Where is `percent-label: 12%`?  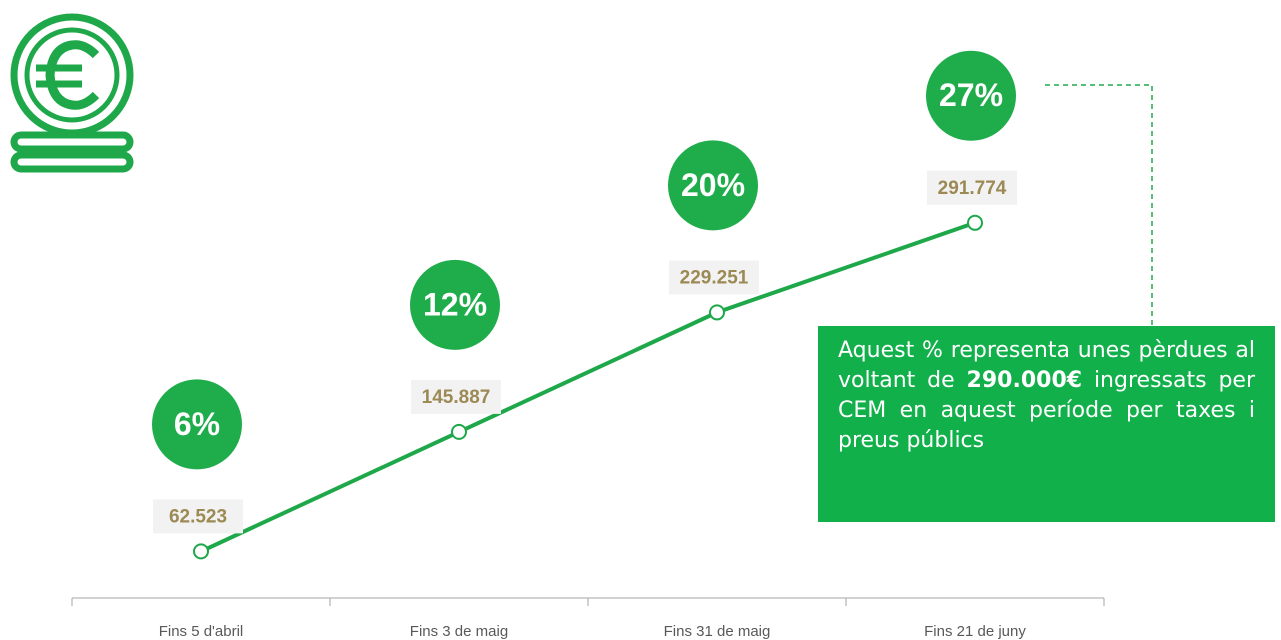 percent-label: 12% is located at coordinates (455, 304).